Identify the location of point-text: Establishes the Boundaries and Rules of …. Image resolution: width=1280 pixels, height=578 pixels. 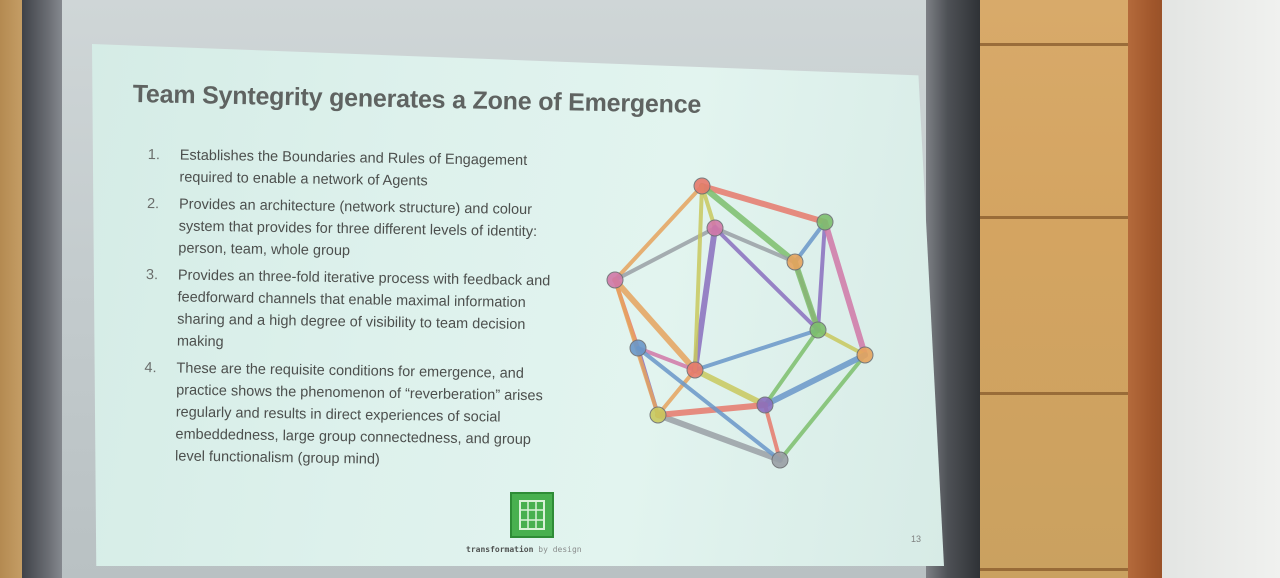
(353, 168).